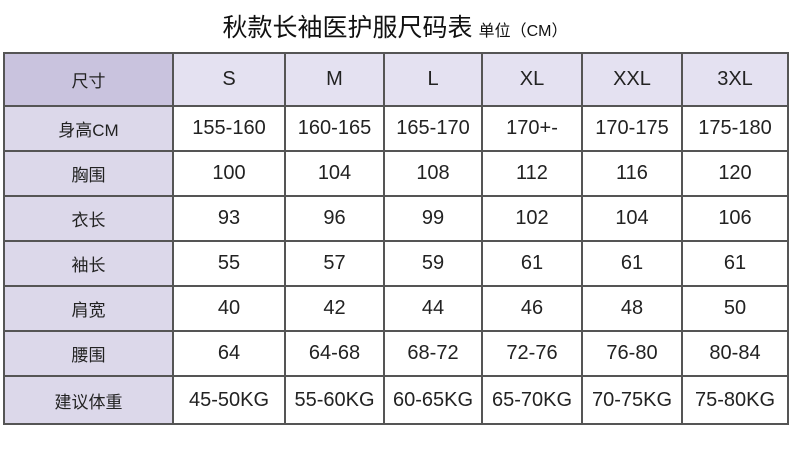  What do you see at coordinates (532, 353) in the screenshot?
I see `cell: 72-76` at bounding box center [532, 353].